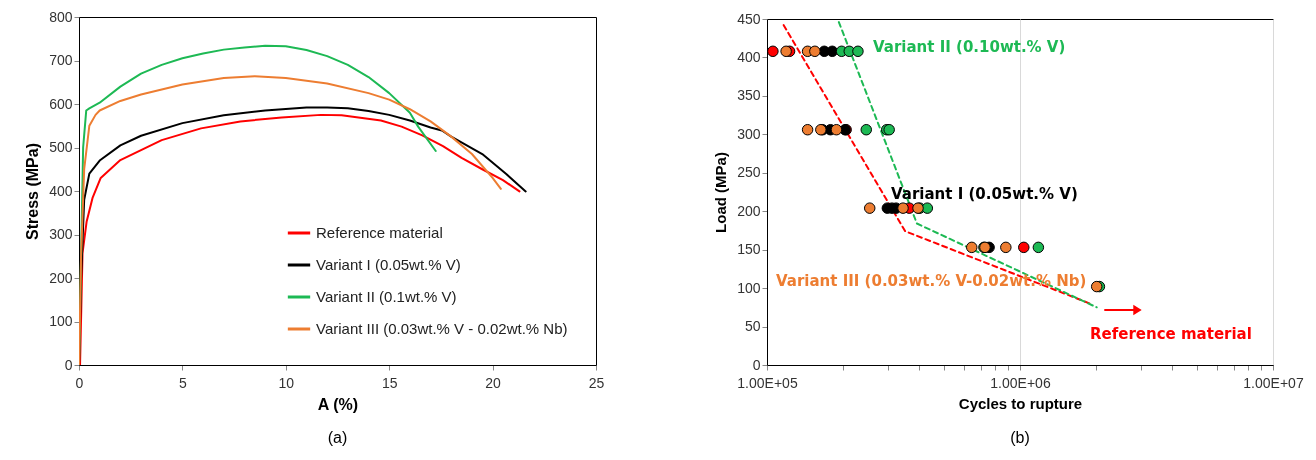 The width and height of the screenshot is (1316, 460). What do you see at coordinates (493, 382) in the screenshot?
I see `x-tick-label: 20` at bounding box center [493, 382].